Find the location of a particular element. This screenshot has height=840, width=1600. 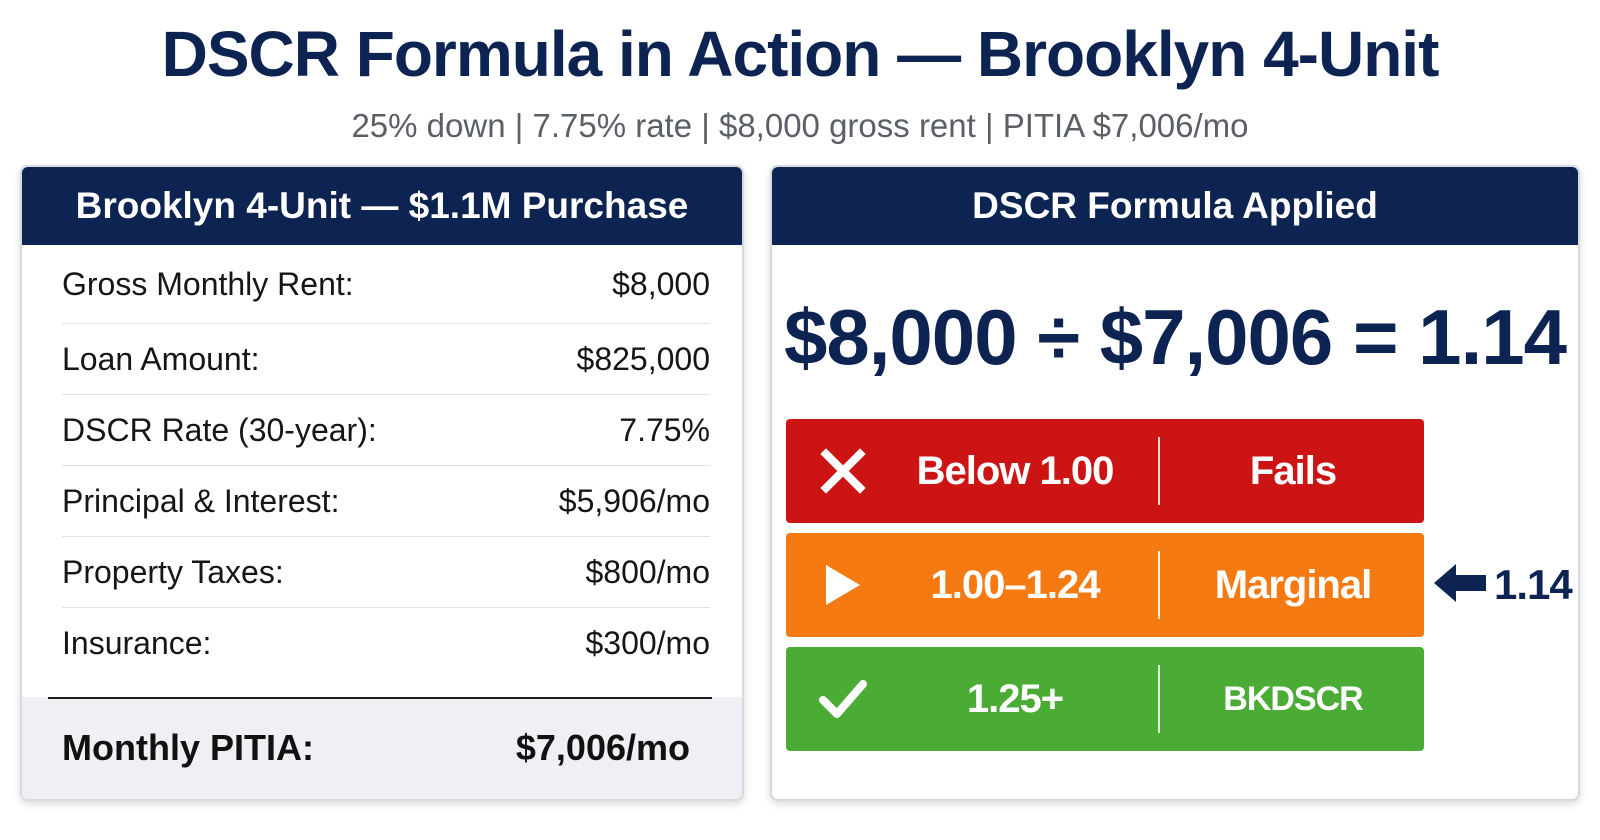

band-result: Fails is located at coordinates (1293, 471).